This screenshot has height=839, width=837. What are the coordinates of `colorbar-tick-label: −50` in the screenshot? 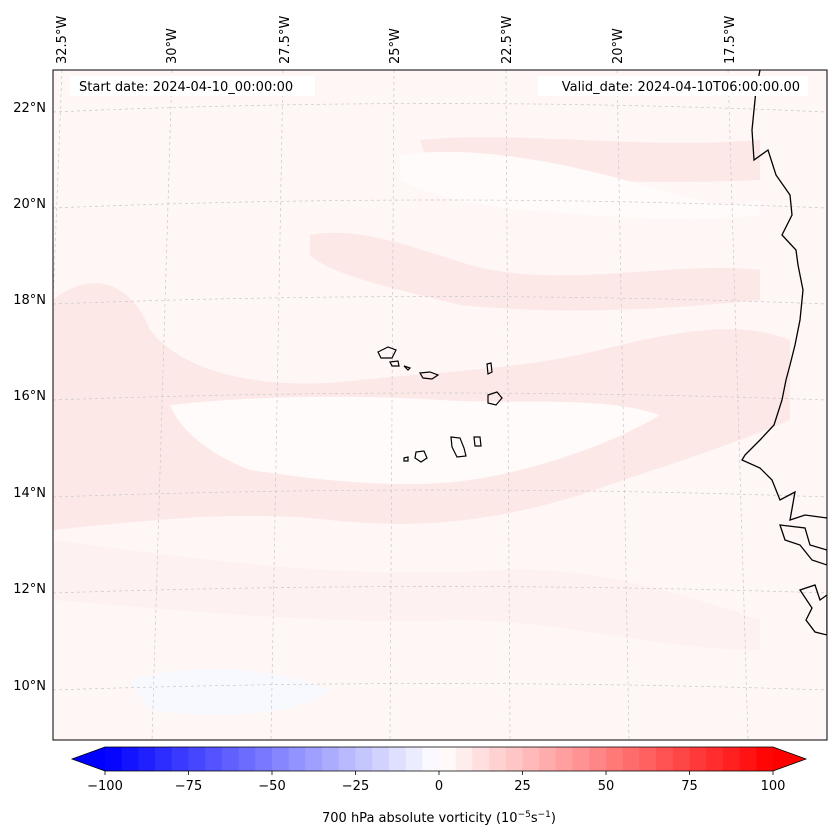 It's located at (271, 786).